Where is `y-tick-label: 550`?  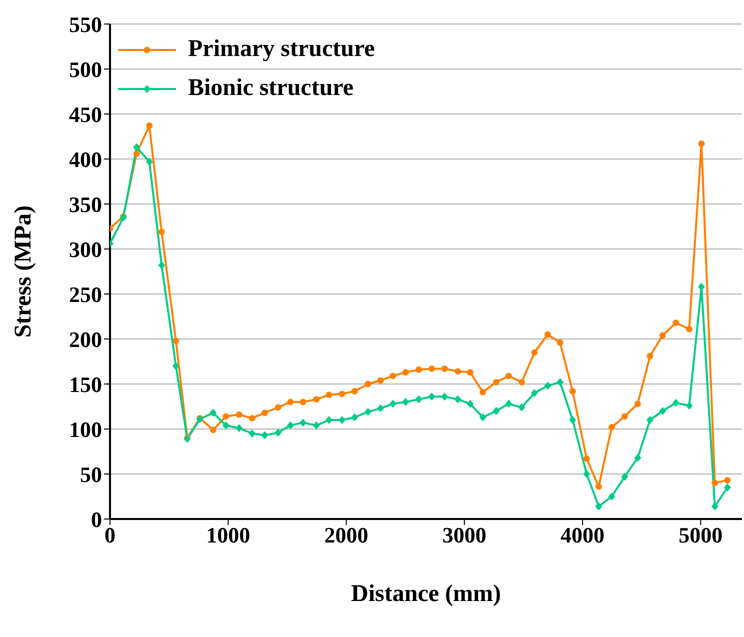 y-tick-label: 550 is located at coordinates (85, 24).